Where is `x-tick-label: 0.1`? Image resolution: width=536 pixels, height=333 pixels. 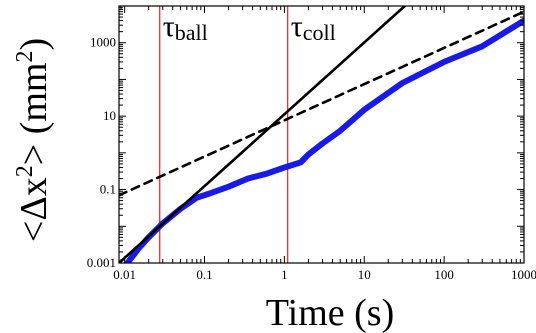 x-tick-label: 0.1 is located at coordinates (204, 274).